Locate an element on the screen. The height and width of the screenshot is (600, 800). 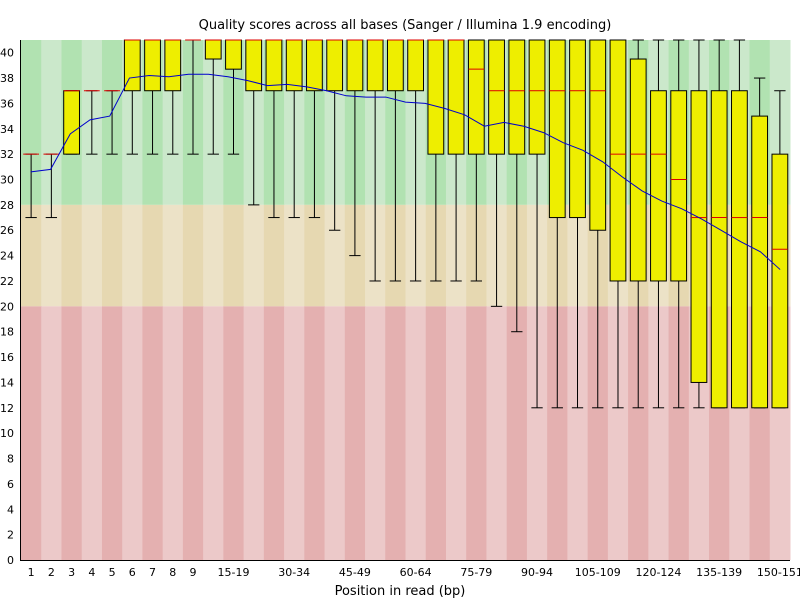
y-tick-label-14: 14 is located at coordinates (7, 382).